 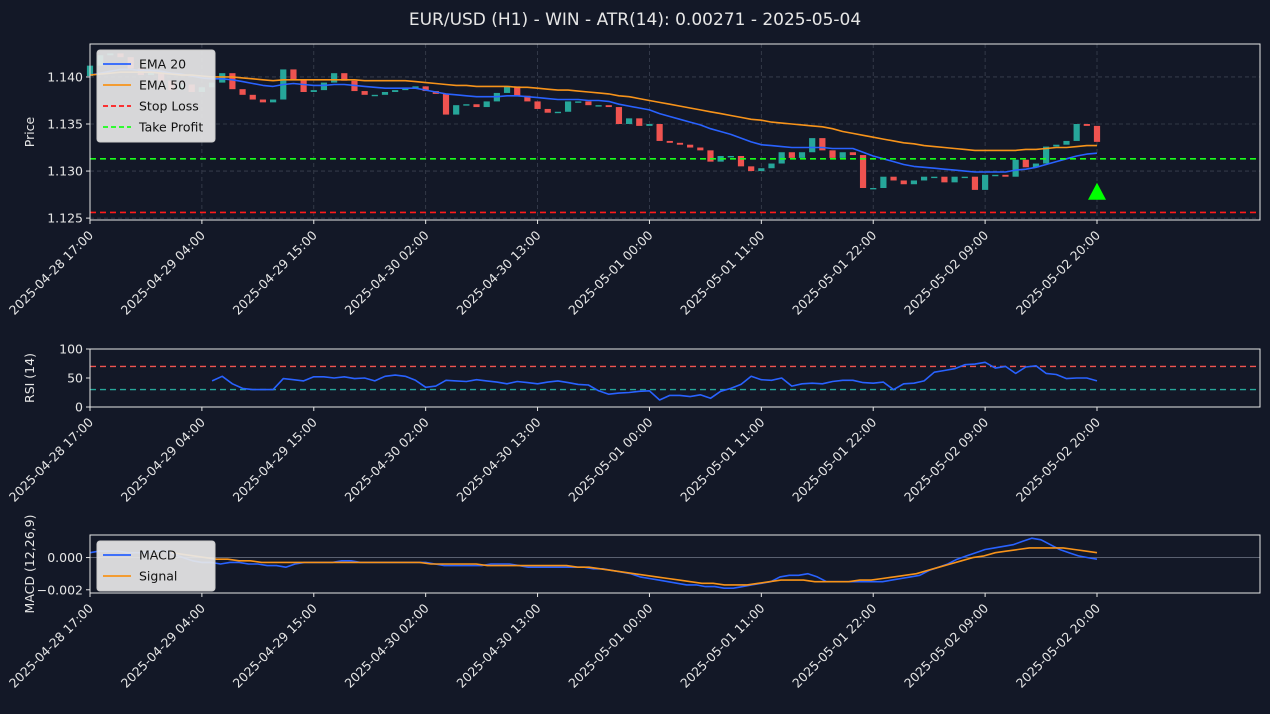 What do you see at coordinates (29, 378) in the screenshot?
I see `rsi-ylabel: RSI (14)` at bounding box center [29, 378].